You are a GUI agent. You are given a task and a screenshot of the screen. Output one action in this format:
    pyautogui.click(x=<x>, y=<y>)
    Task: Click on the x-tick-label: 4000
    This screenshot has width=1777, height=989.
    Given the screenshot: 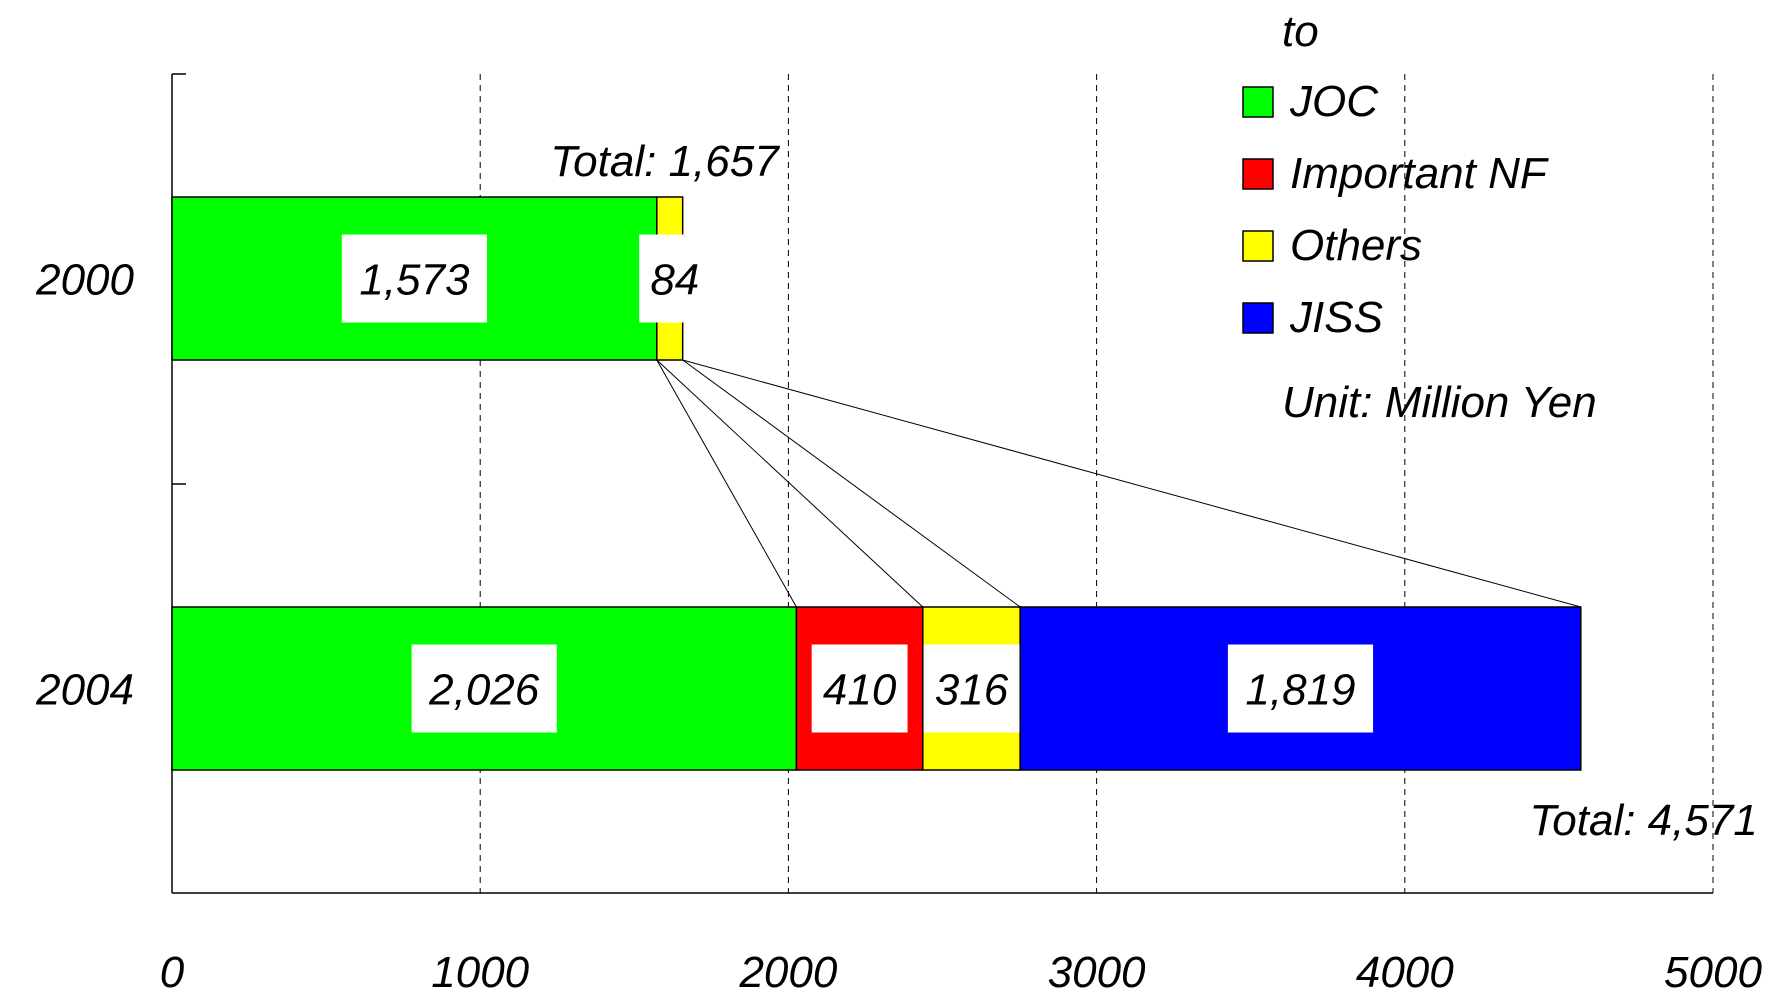 What is the action you would take?
    pyautogui.click(x=1405, y=968)
    